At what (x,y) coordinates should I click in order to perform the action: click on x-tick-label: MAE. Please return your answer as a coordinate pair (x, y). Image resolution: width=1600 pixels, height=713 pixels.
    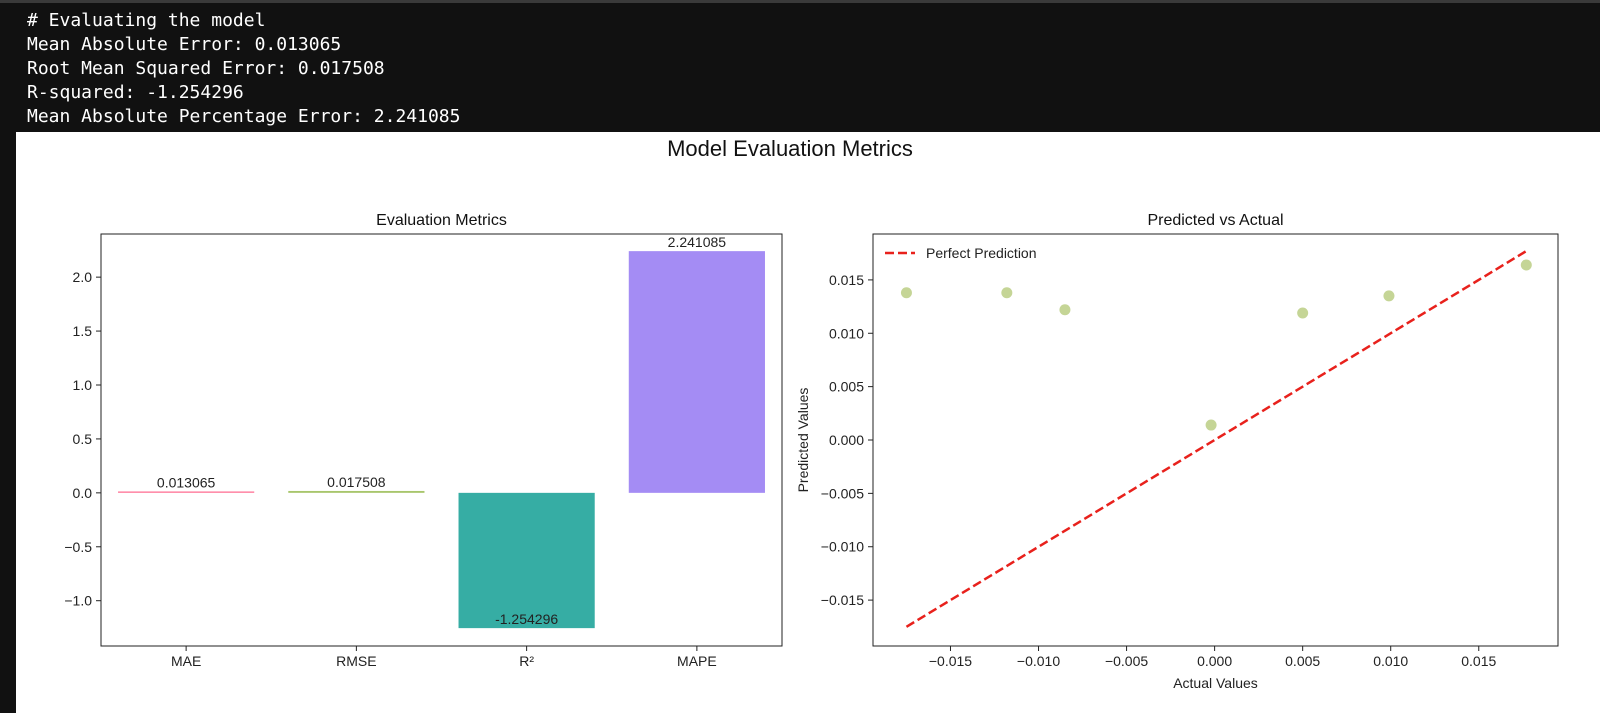
    Looking at the image, I should click on (186, 661).